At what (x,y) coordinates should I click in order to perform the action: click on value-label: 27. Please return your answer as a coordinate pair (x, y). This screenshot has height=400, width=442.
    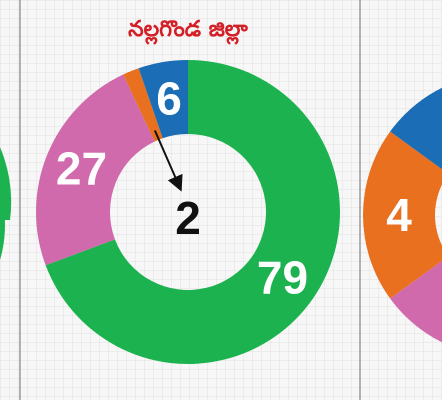
    Looking at the image, I should click on (81, 169).